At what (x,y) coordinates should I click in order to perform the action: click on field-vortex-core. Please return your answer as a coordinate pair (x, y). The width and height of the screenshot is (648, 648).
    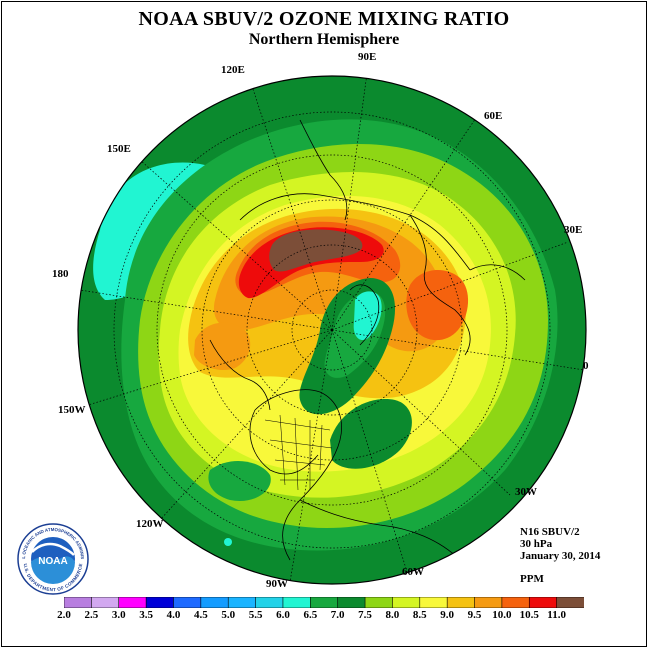
    Looking at the image, I should click on (367, 316).